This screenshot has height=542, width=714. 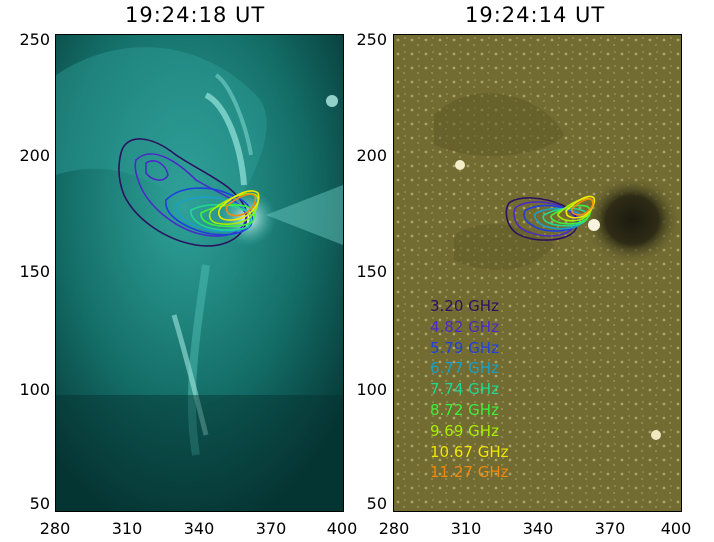 What do you see at coordinates (376, 503) in the screenshot?
I see `y-tick-right: 50` at bounding box center [376, 503].